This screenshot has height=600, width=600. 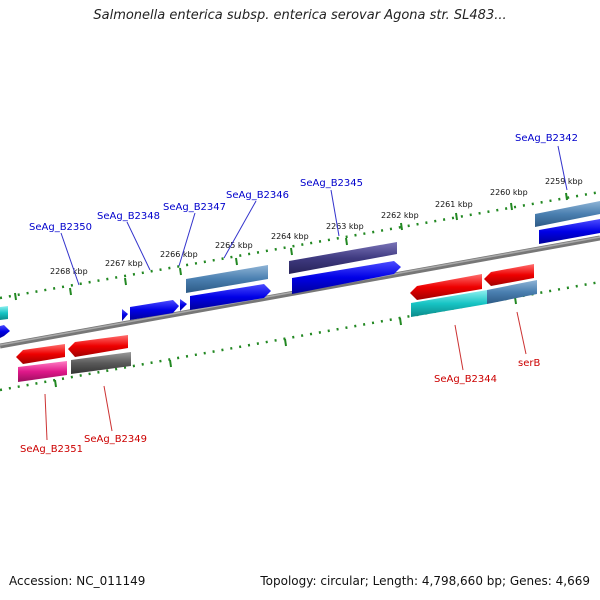 I want to click on reverse-gene-labels: SeAg_B2344 serB SeAg_B2351 SeAg_B2349, so click(x=280, y=406).